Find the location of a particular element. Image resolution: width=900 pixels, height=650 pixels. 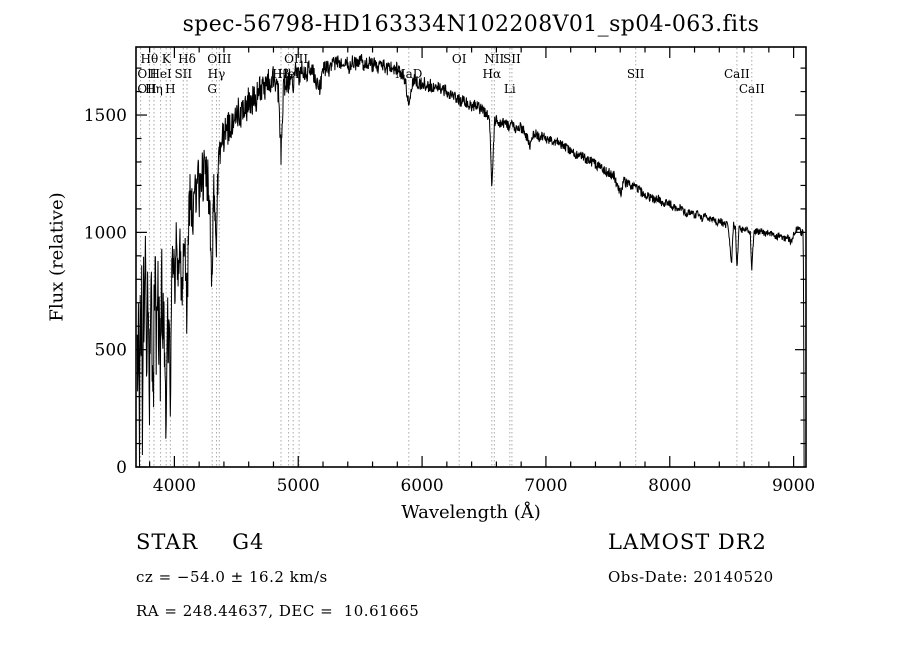

line-label: K is located at coordinates (167, 59).